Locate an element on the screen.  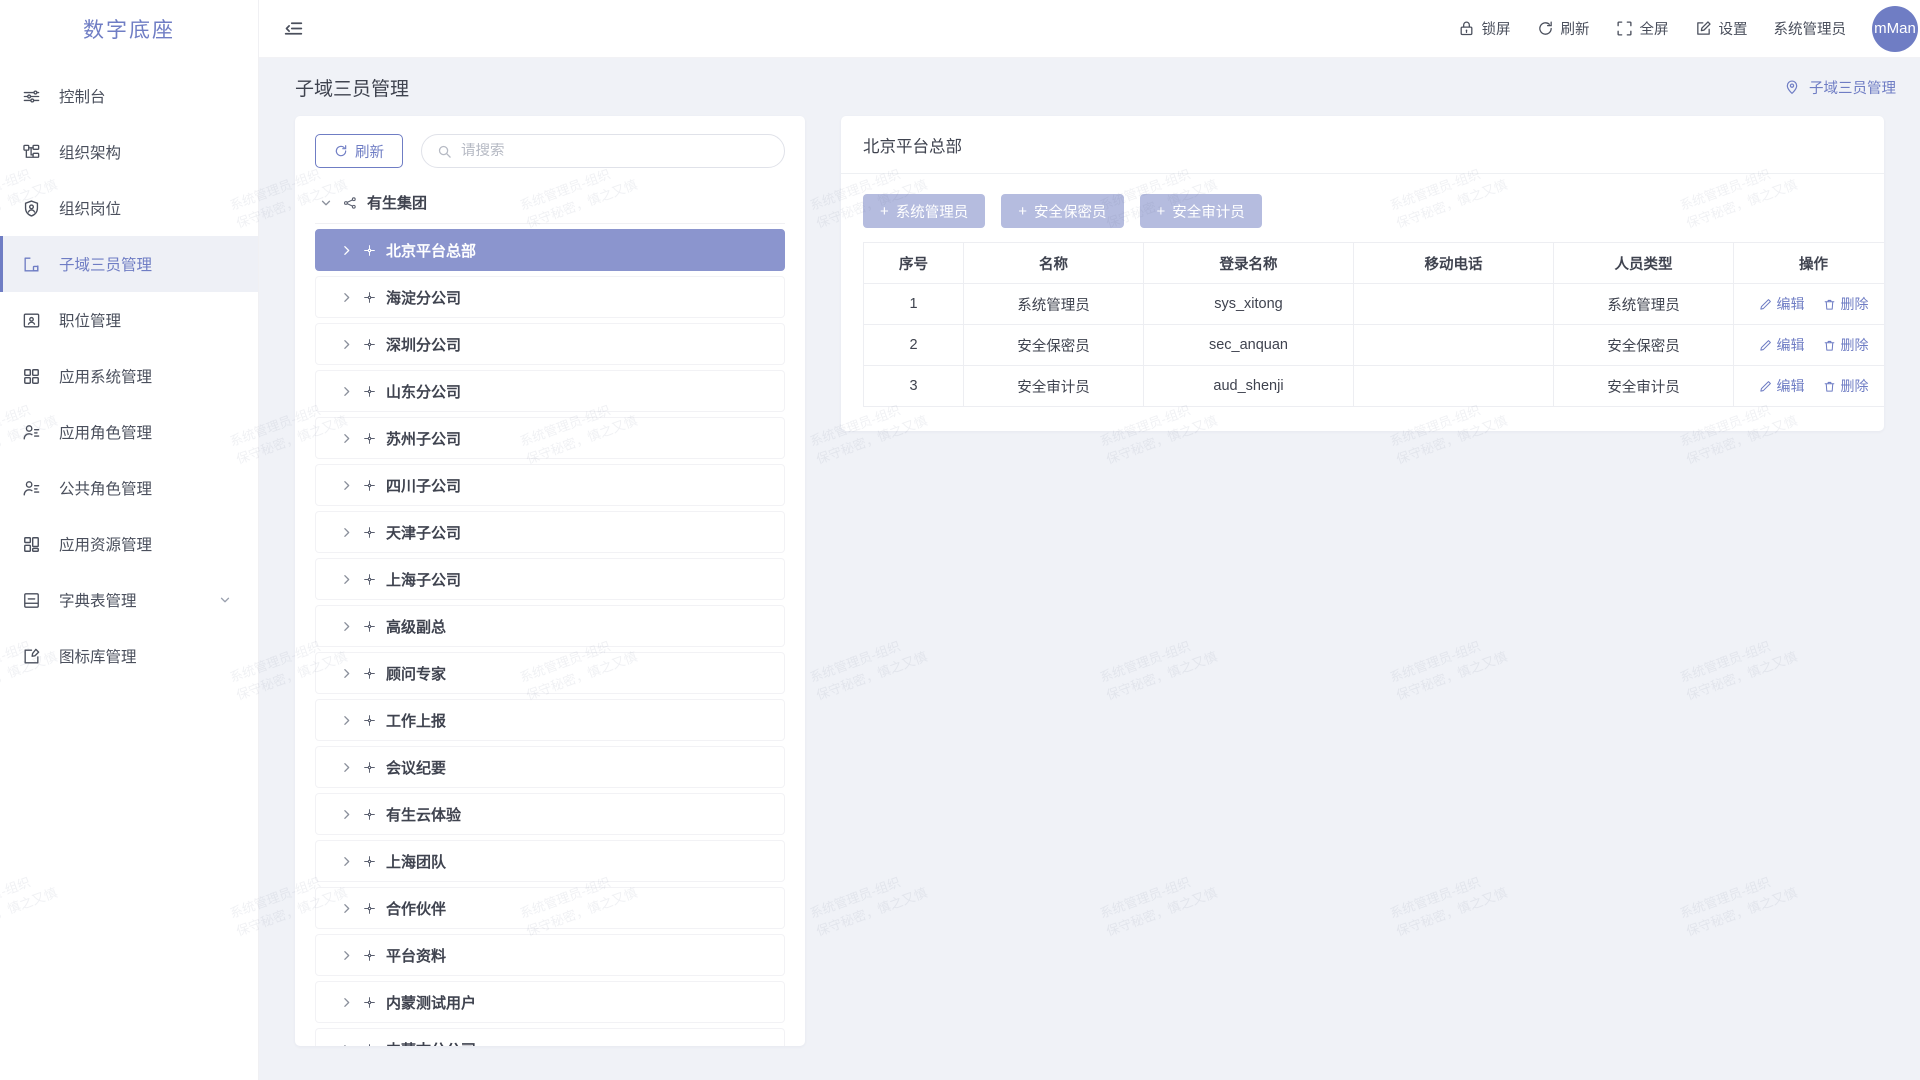
tree-node: 海淀分公司 is located at coordinates (550, 297).